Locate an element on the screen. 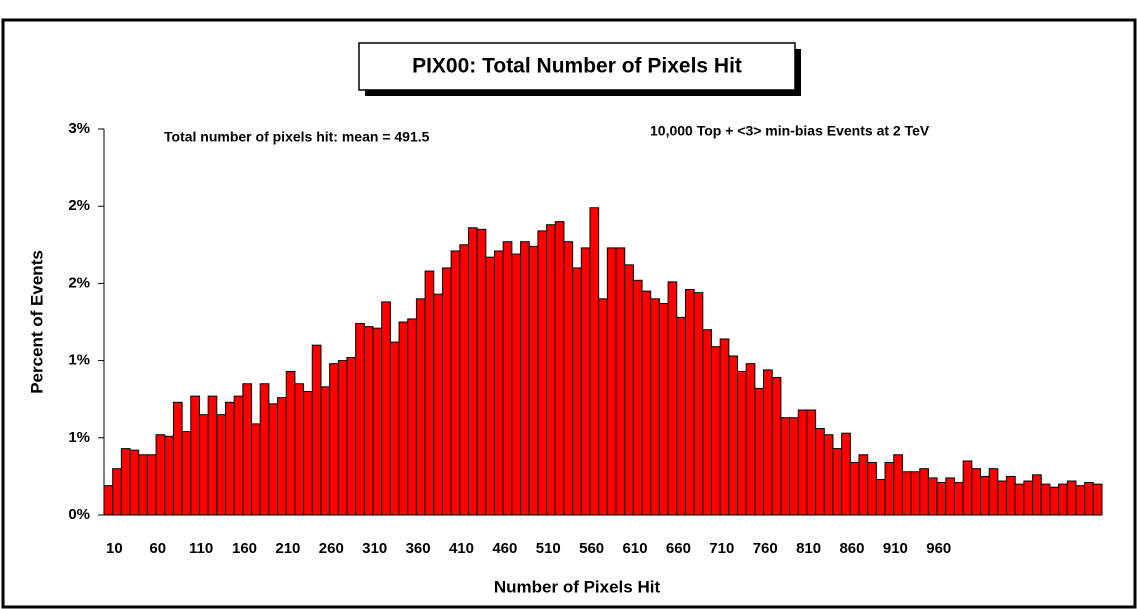 The width and height of the screenshot is (1137, 609). x-tick-label: 410 is located at coordinates (461, 548).